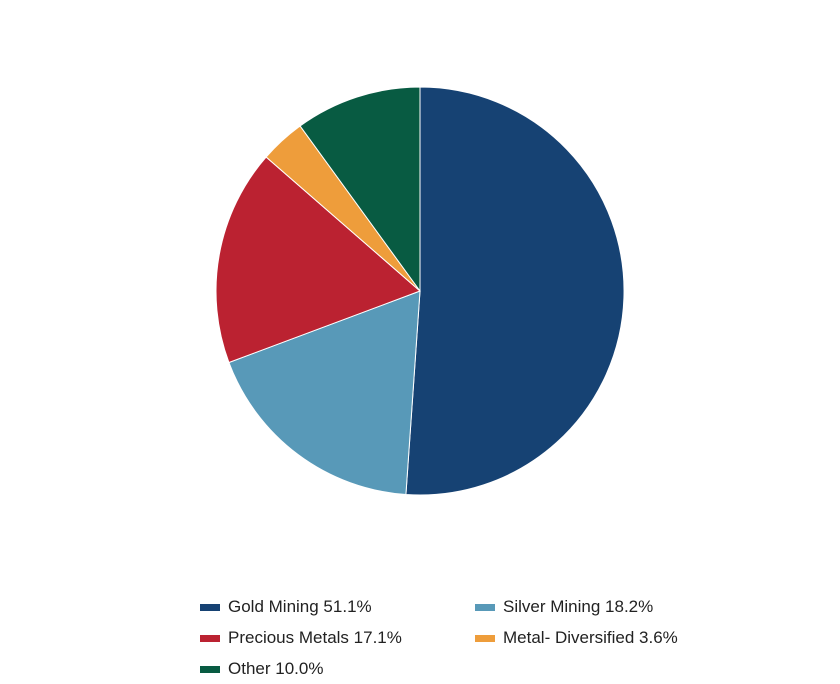  I want to click on legend-label-precious-metals: Precious Metals 17.1%, so click(315, 637).